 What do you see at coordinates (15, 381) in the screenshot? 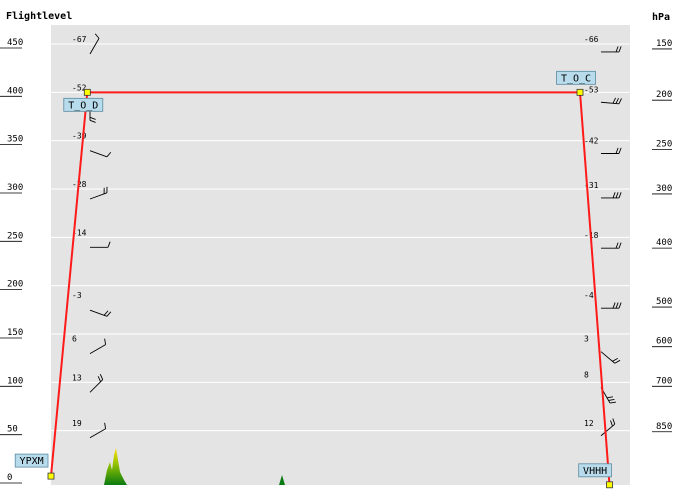
I see `left-tick-label: 100` at bounding box center [15, 381].